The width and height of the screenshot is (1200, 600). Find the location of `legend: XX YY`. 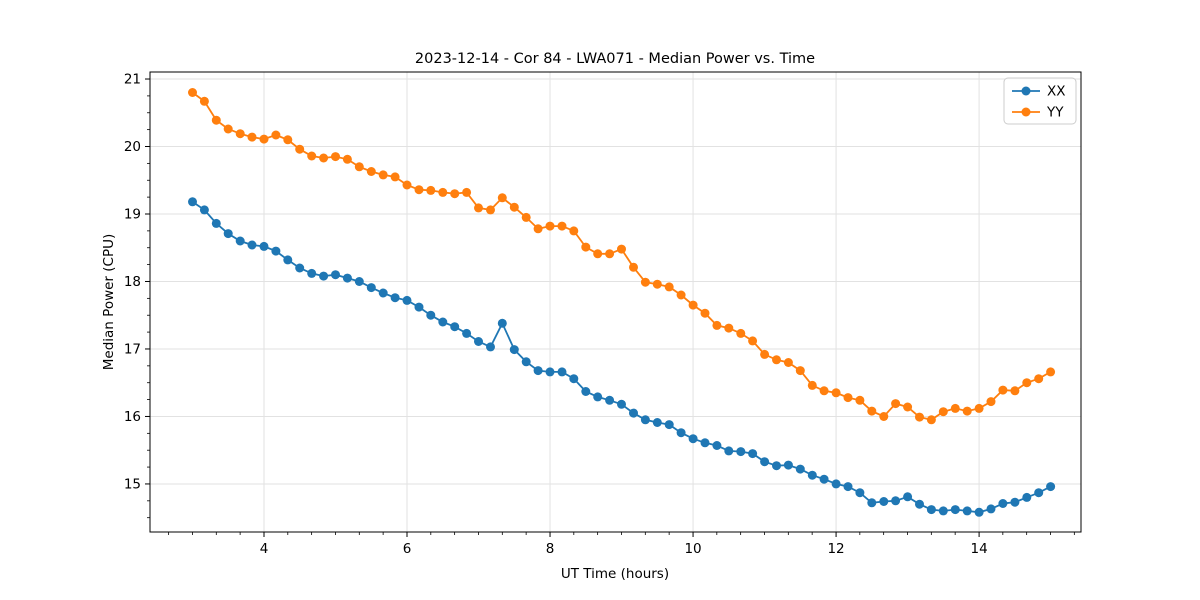

legend: XX YY is located at coordinates (1040, 101).